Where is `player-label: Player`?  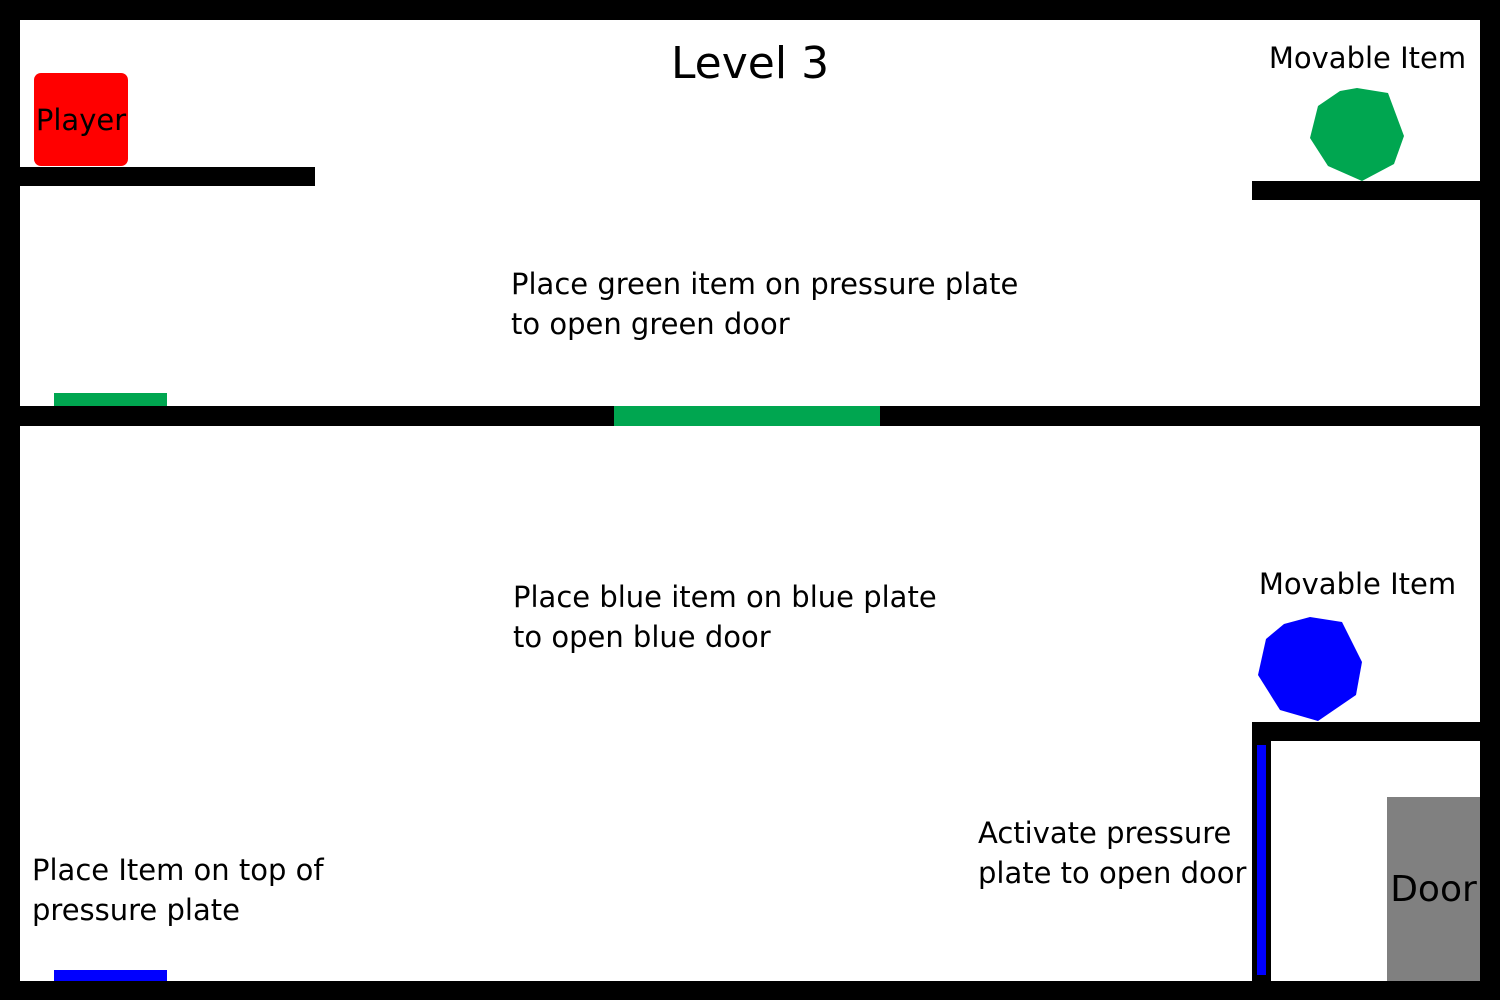
player-label: Player is located at coordinates (81, 119).